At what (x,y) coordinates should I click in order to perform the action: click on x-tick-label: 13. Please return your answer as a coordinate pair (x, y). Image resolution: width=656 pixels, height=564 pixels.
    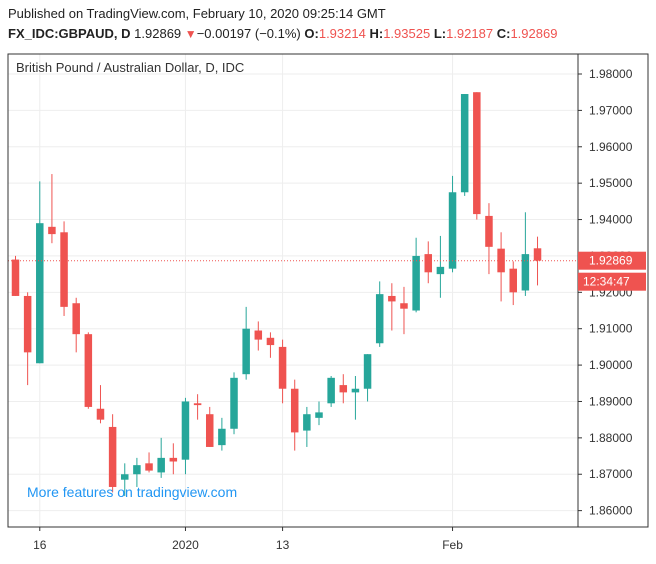
    Looking at the image, I should click on (283, 545).